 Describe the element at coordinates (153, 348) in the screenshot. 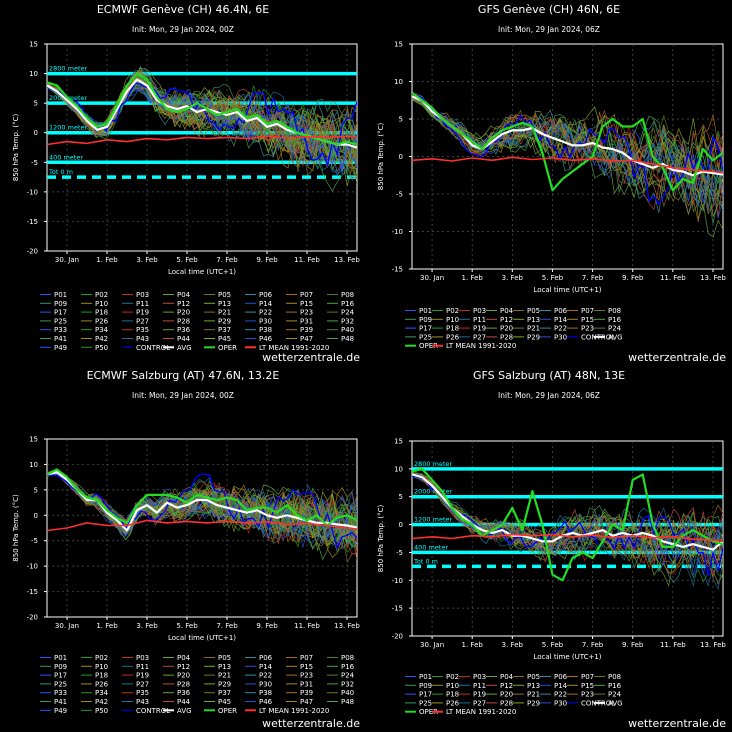

I see `legend-label: CONTROL` at that location.